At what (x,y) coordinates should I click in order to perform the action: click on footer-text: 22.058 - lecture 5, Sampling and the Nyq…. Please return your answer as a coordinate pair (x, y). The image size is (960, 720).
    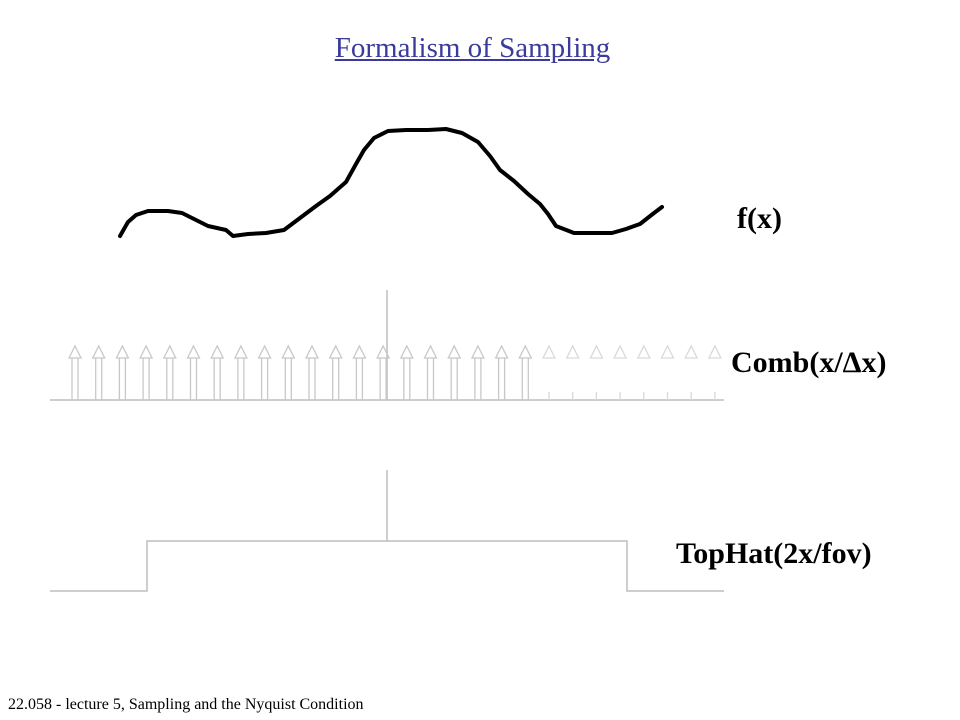
    Looking at the image, I should click on (186, 704).